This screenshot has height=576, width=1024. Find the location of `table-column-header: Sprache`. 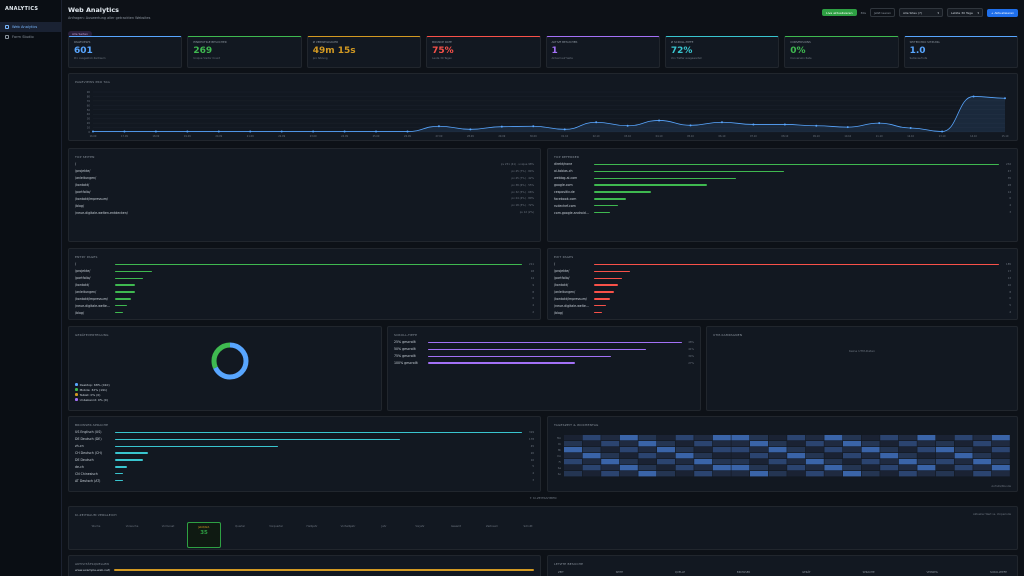

table-column-header: Sprache is located at coordinates (868, 572).